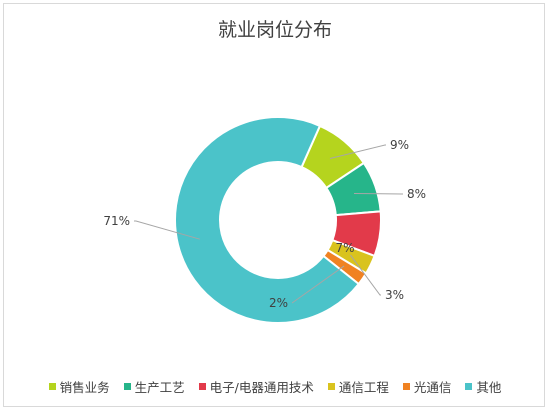 Image resolution: width=550 pixels, height=412 pixels. I want to click on legend-item-production: 生产工艺, so click(154, 386).